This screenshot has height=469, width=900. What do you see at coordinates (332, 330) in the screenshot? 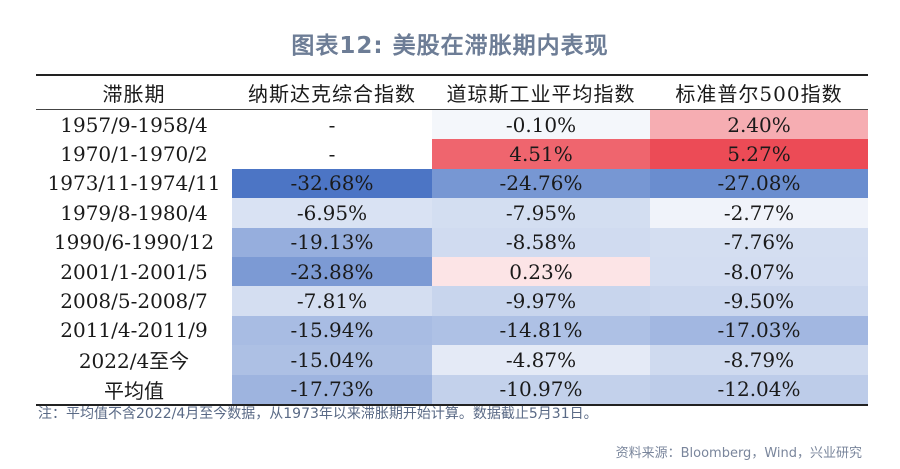
I see `nasdaq-value-cell: -15.94%` at bounding box center [332, 330].